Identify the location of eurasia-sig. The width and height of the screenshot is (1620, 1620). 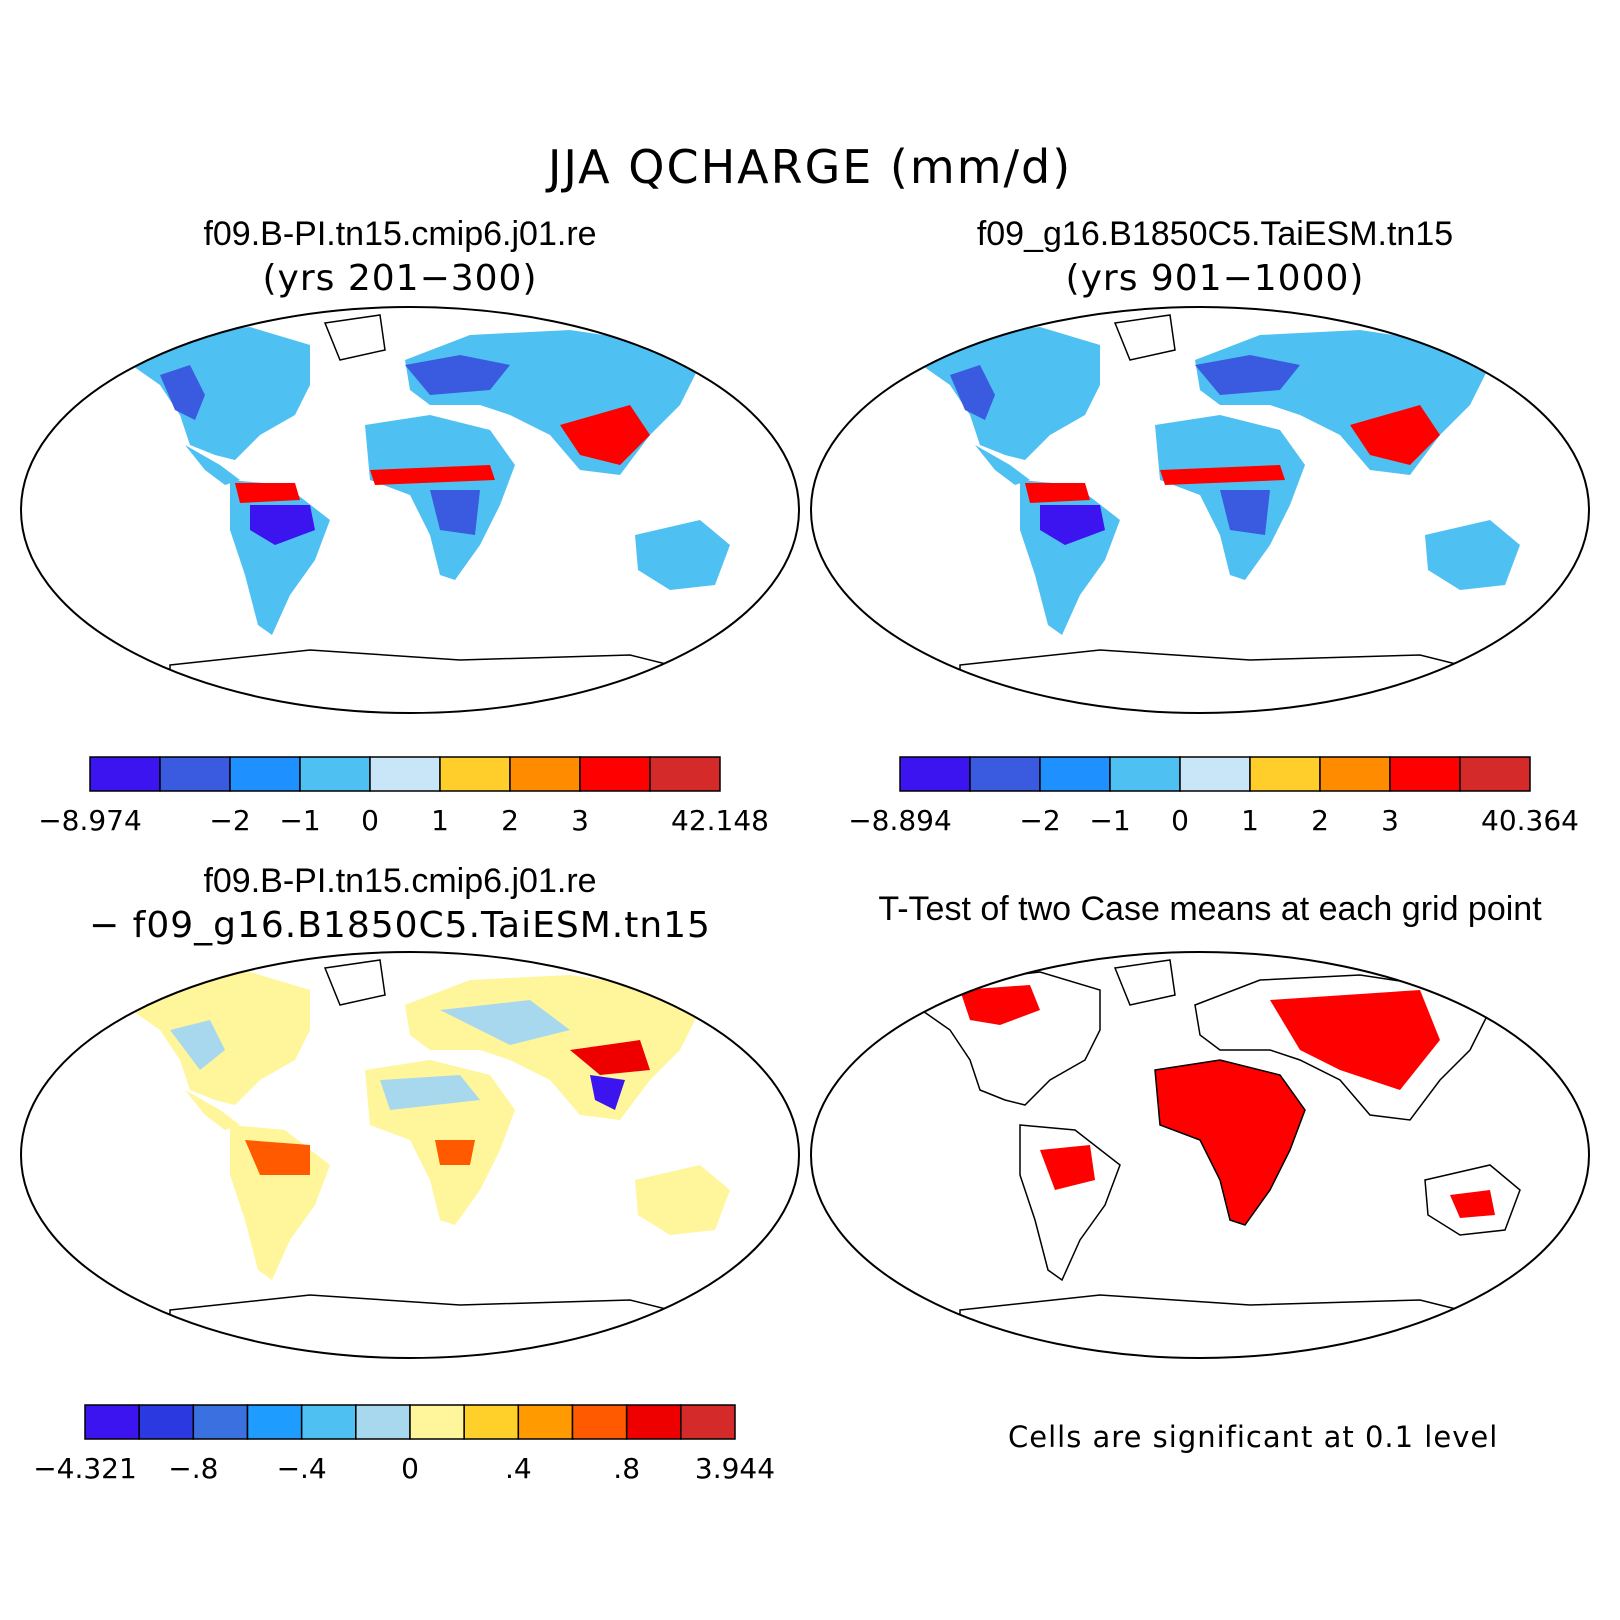
(1355, 1040).